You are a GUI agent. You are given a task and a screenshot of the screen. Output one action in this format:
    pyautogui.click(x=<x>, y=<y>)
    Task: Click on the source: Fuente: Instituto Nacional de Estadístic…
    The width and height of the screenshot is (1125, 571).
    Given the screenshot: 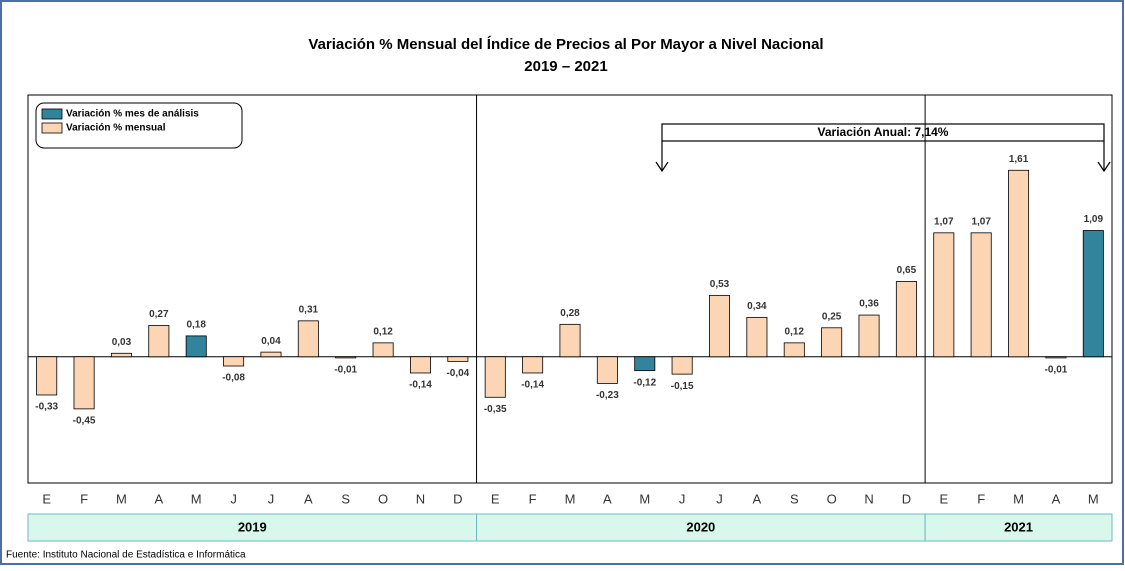 What is the action you would take?
    pyautogui.click(x=126, y=555)
    